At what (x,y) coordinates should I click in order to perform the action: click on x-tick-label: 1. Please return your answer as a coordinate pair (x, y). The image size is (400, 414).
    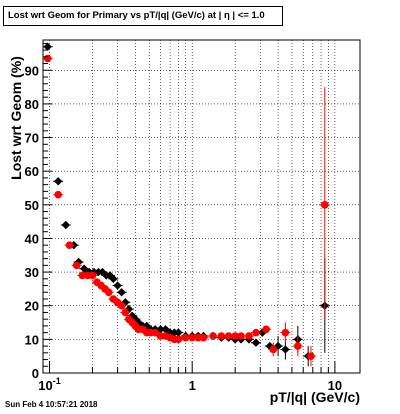
    Looking at the image, I should click on (192, 385).